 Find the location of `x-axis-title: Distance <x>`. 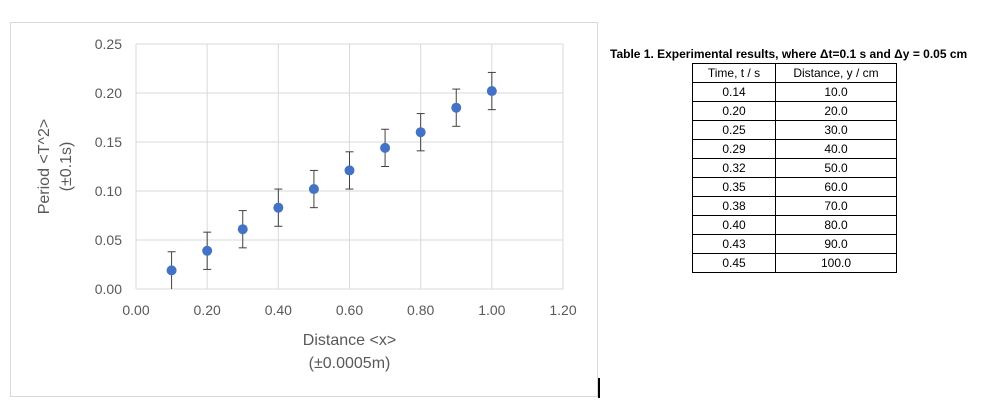

x-axis-title: Distance <x> is located at coordinates (349, 340).